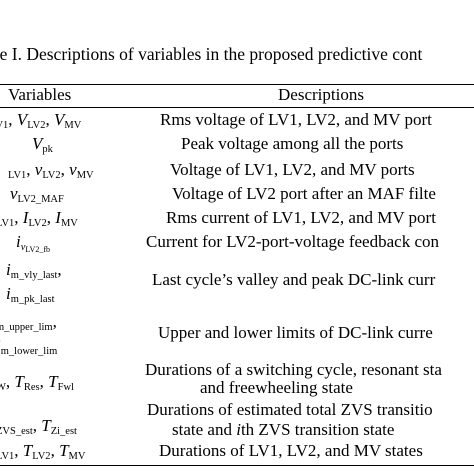  Describe the element at coordinates (295, 332) in the screenshot. I see `description-cell: Upper and lower limits of DC-link curre` at that location.